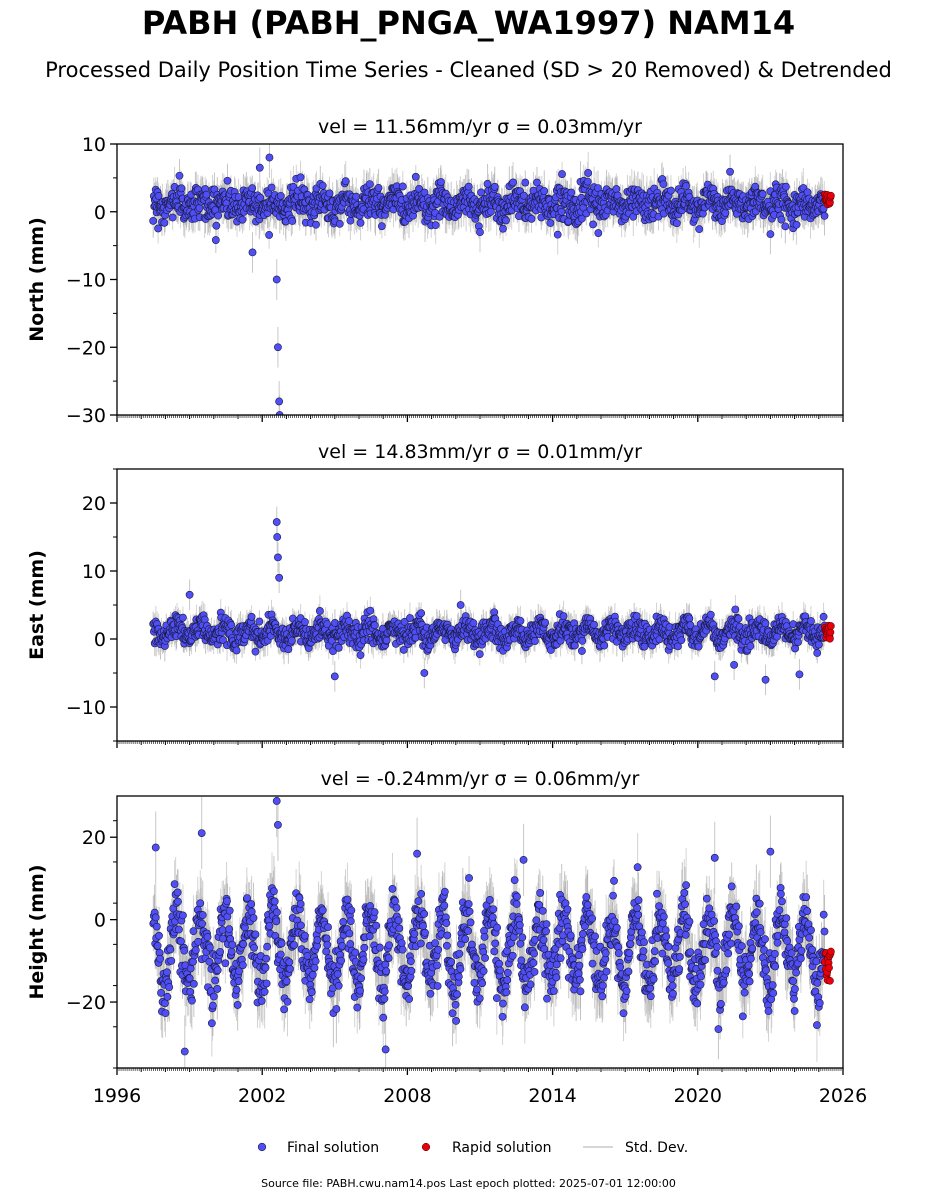 Image resolution: width=937 pixels, height=1200 pixels. Describe the element at coordinates (37, 605) in the screenshot. I see `y-axis-label: East (mm)` at that location.